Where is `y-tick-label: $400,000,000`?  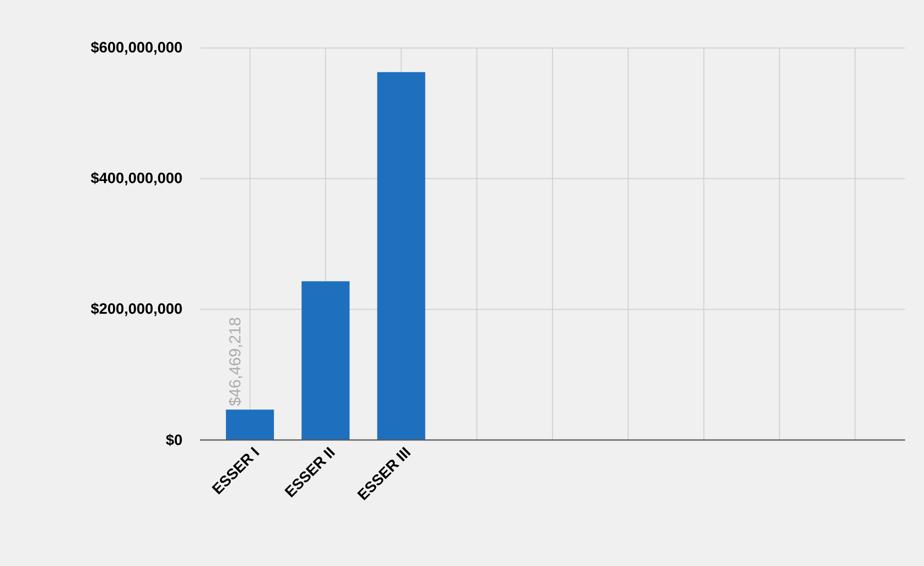
y-tick-label: $400,000,000 is located at coordinates (136, 179).